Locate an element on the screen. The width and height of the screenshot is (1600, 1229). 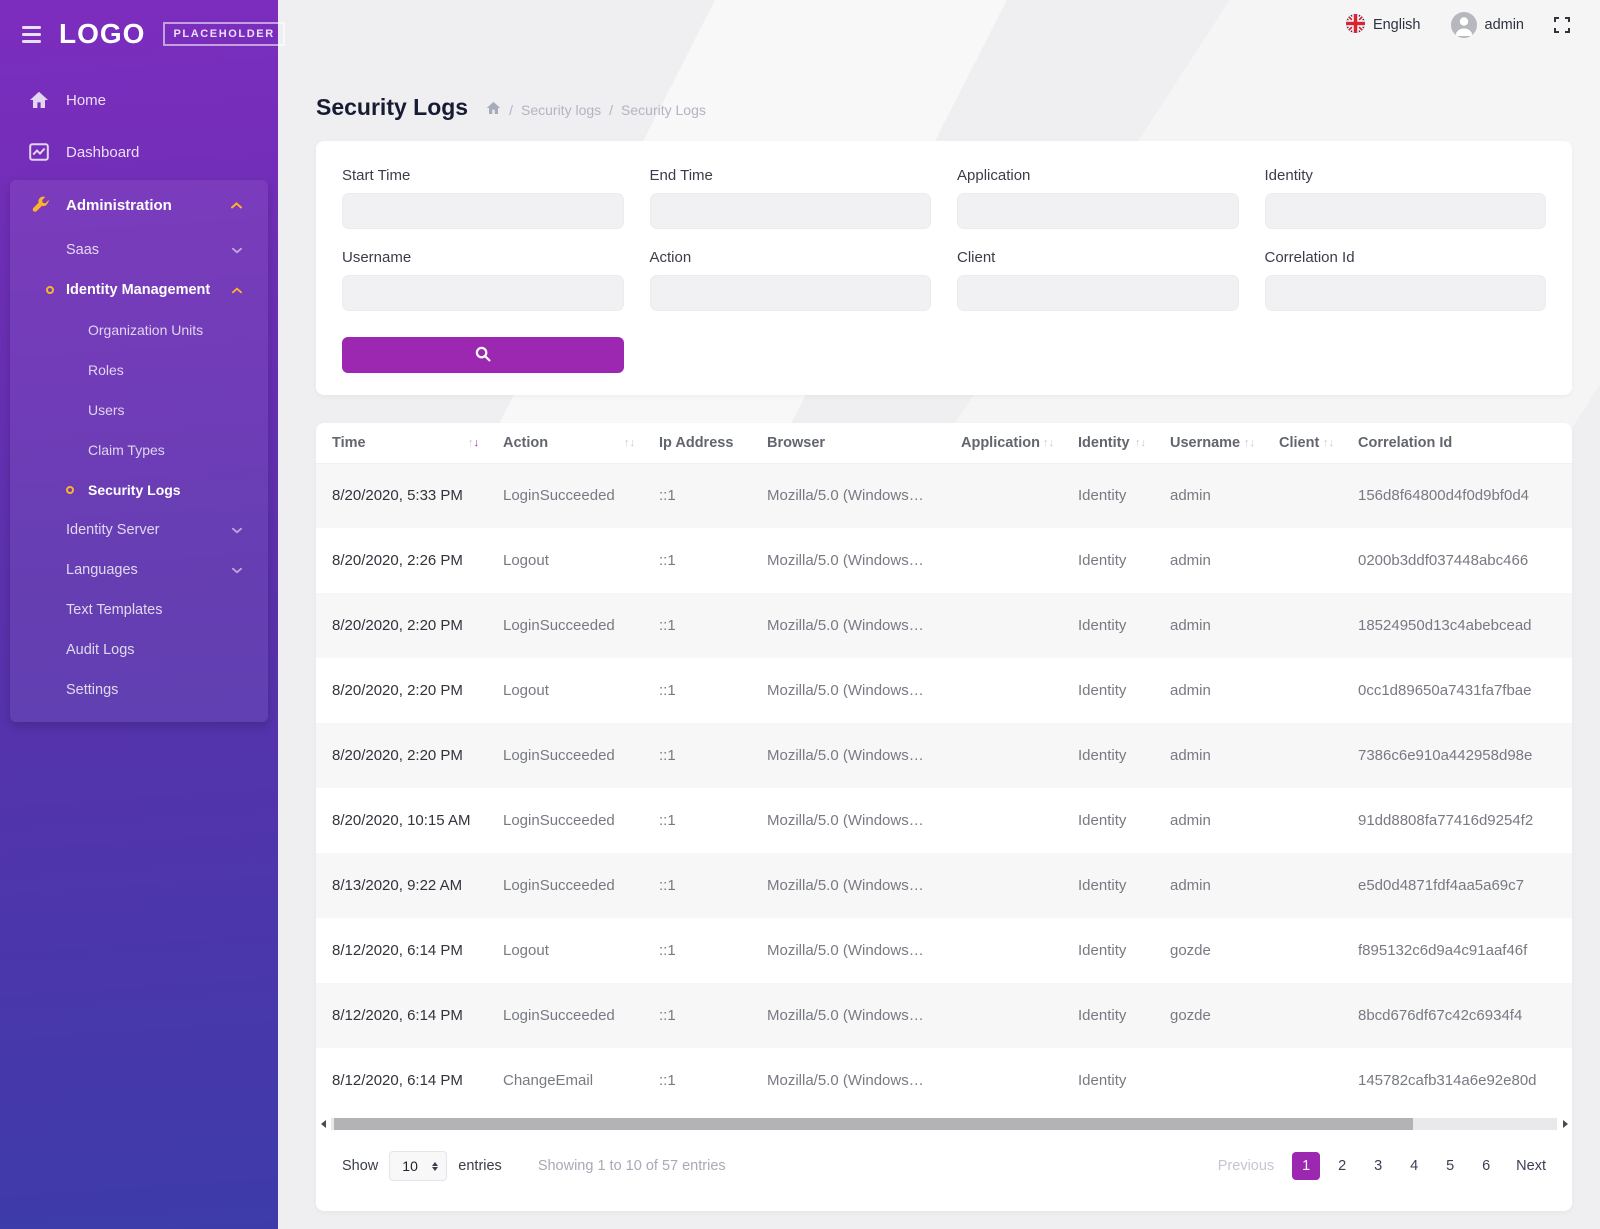
client-input is located at coordinates (1098, 293).